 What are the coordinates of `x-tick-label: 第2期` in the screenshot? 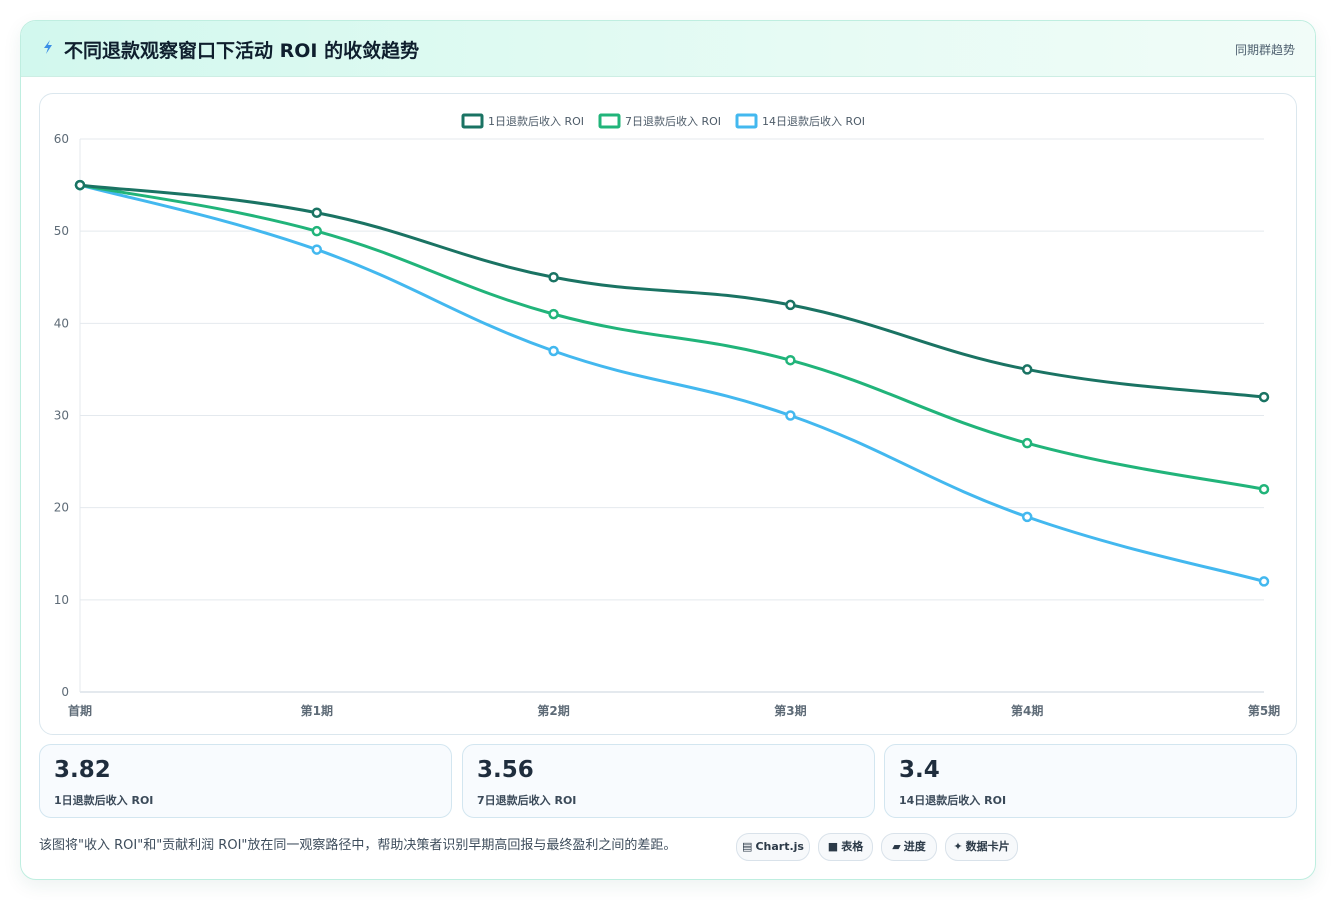 It's located at (553, 710).